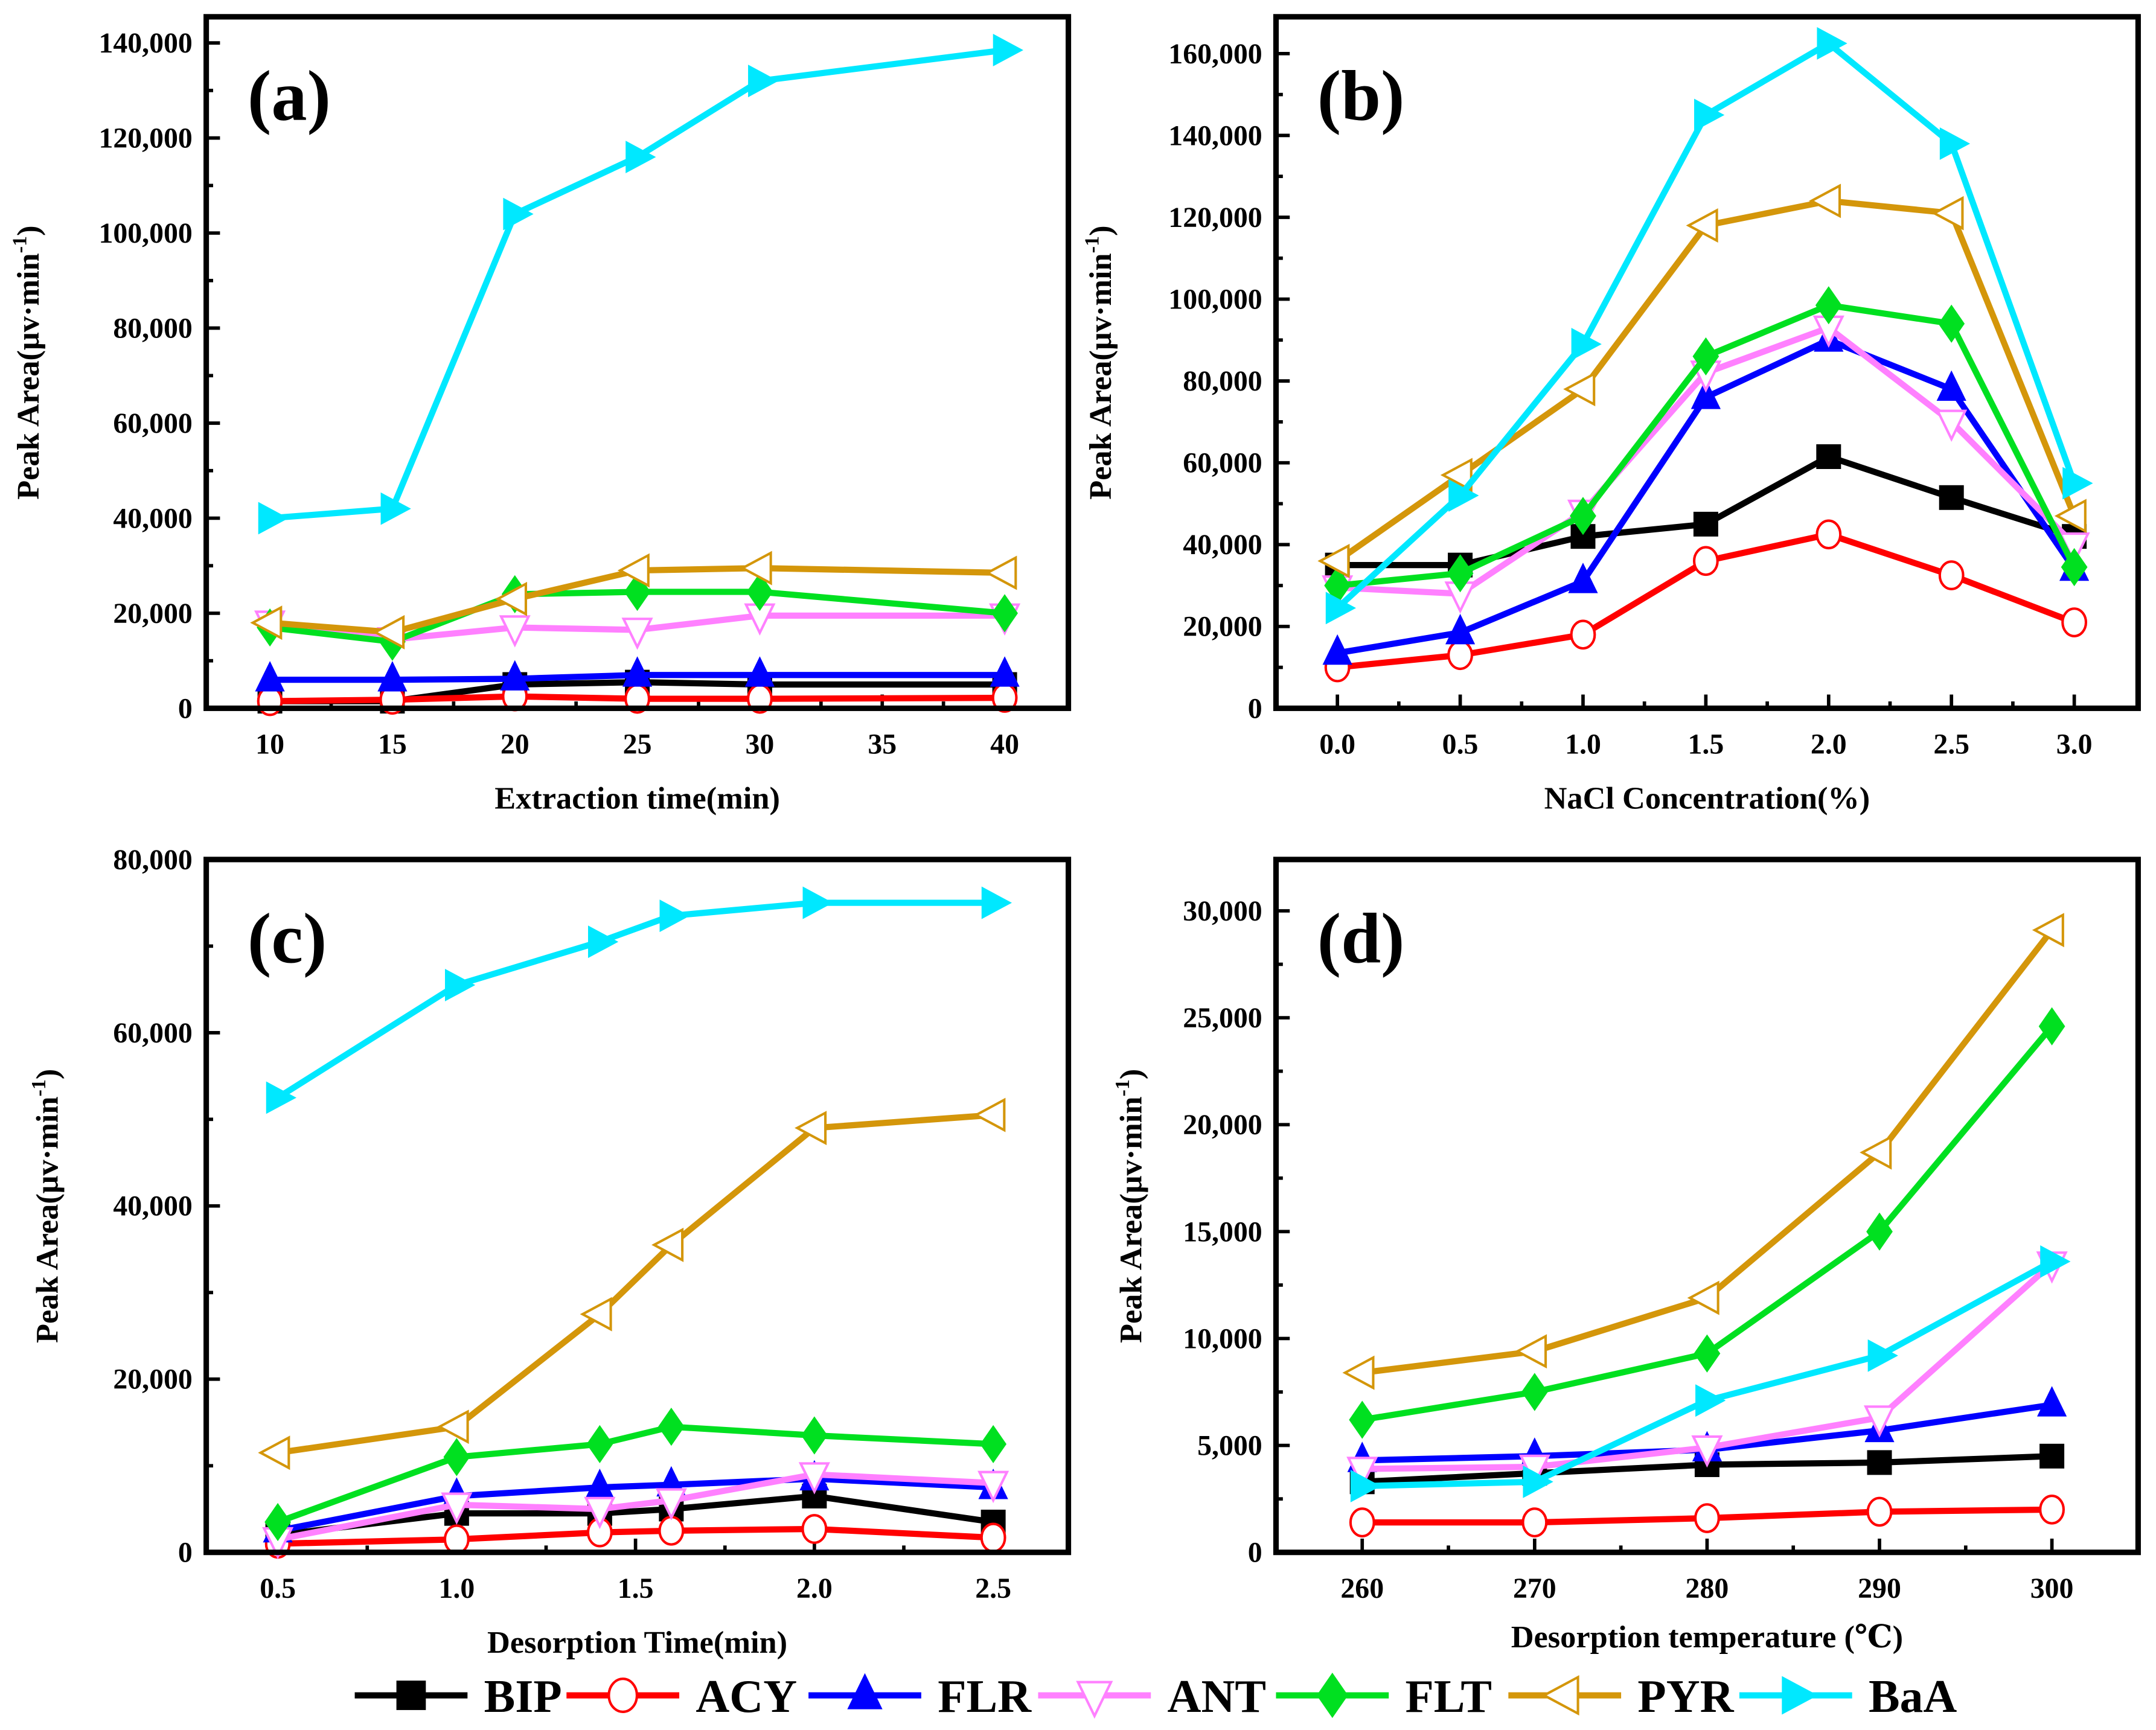  What do you see at coordinates (622, 1695) in the screenshot?
I see `legend-marker-circle-open-icon` at bounding box center [622, 1695].